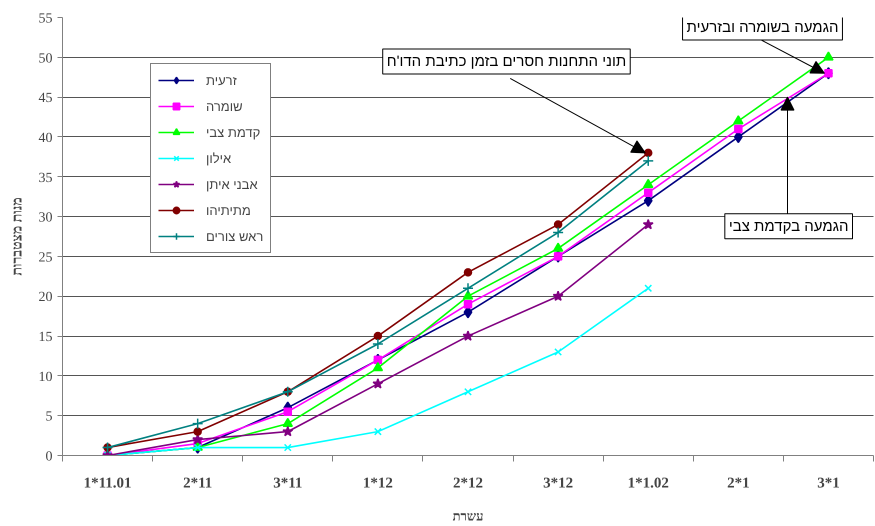  Describe the element at coordinates (45, 298) in the screenshot. I see `y-tick-label: 20` at that location.